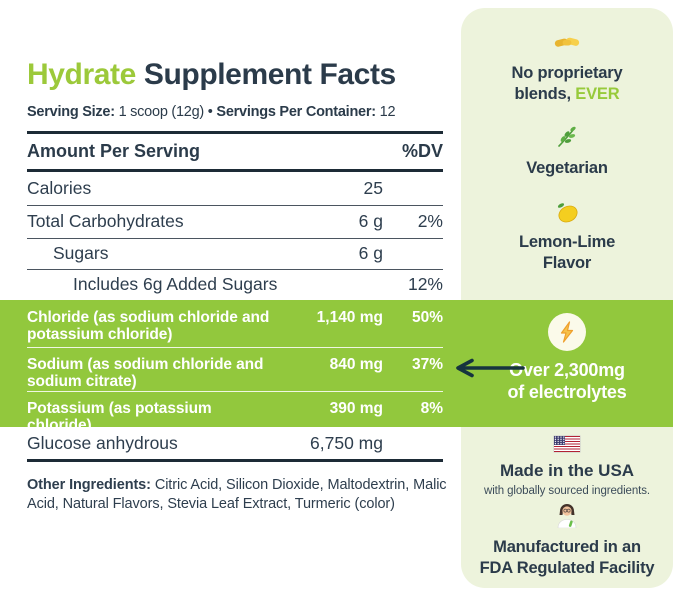  What do you see at coordinates (71, 112) in the screenshot?
I see `serving-size-label: Serving Size:` at bounding box center [71, 112].